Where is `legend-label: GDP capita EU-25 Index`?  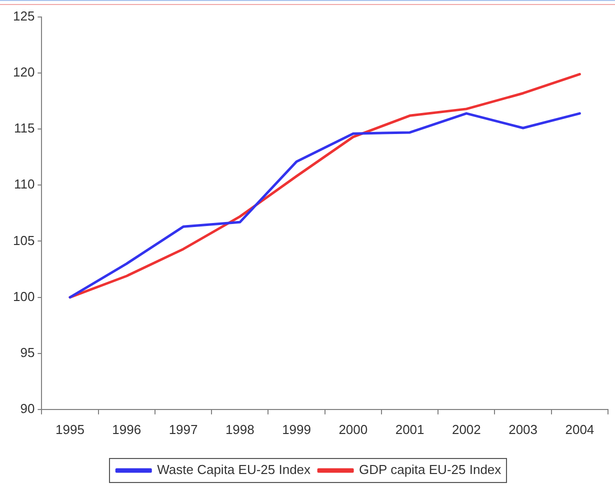 legend-label: GDP capita EU-25 Index is located at coordinates (430, 470).